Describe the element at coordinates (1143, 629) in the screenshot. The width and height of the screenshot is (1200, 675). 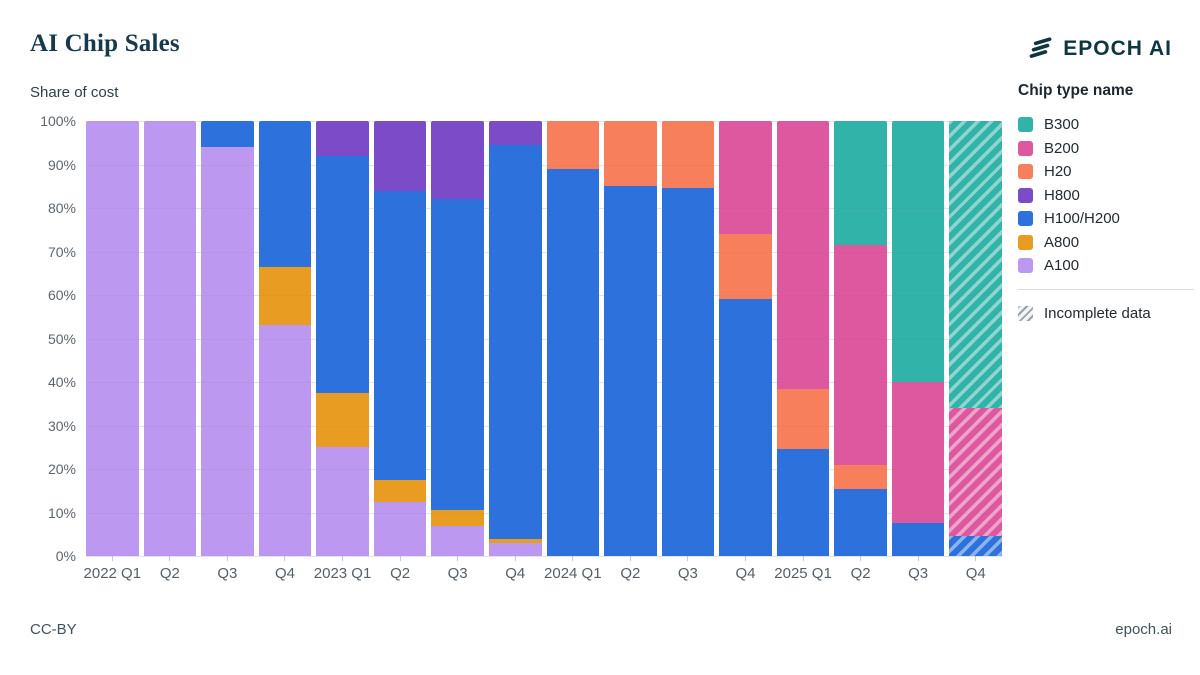
I see `site-link: epoch.ai` at that location.